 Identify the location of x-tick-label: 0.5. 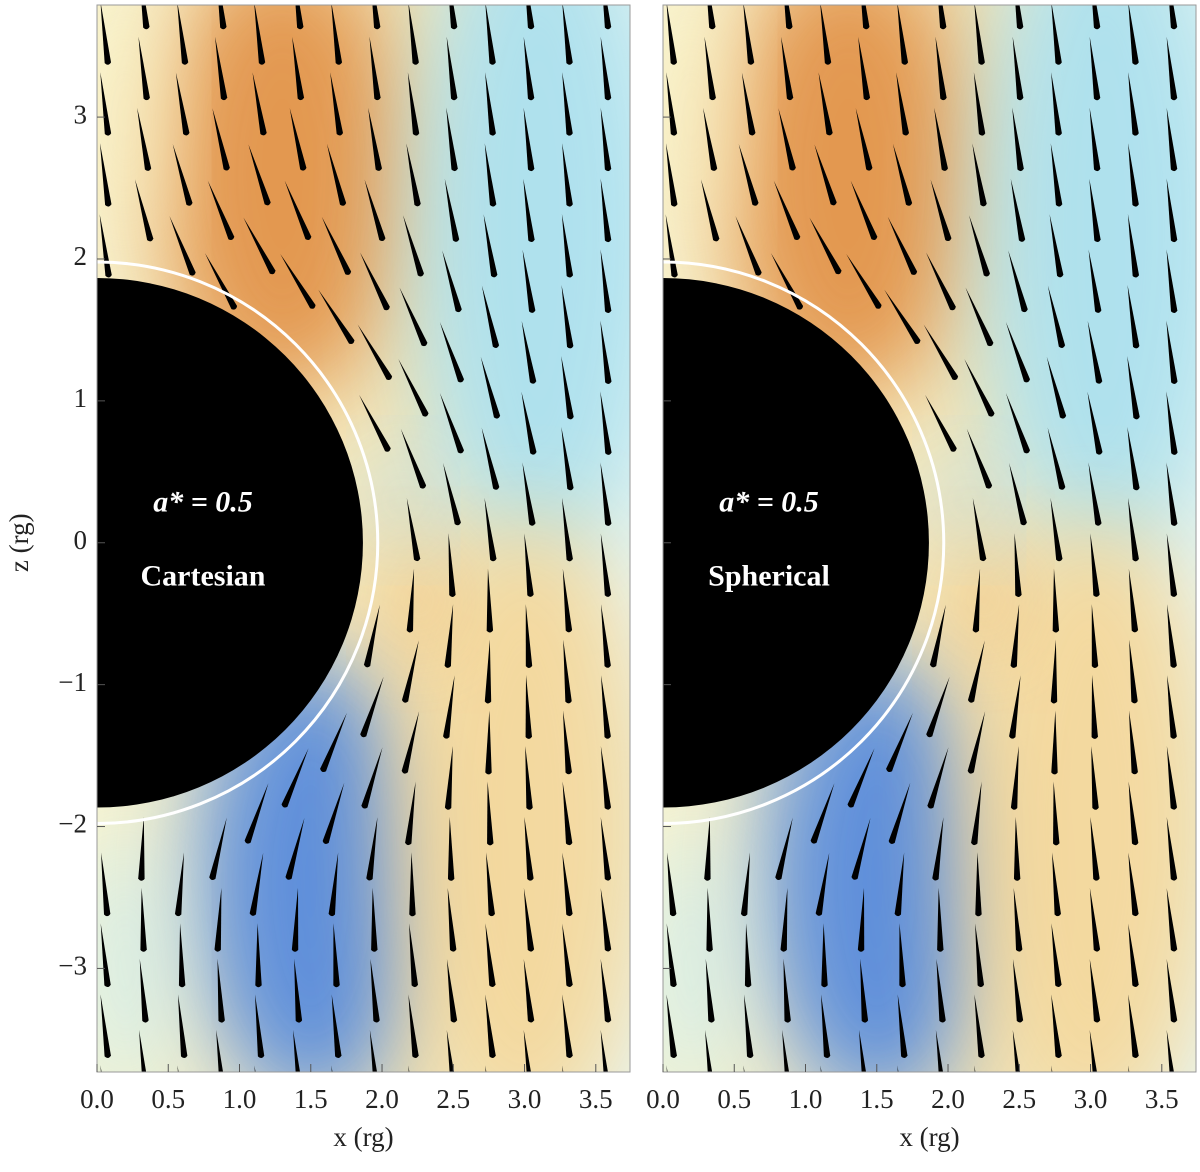
(168, 1099).